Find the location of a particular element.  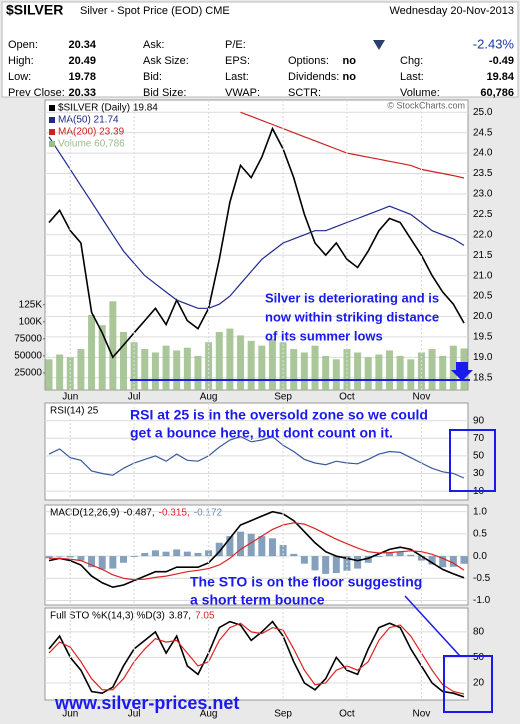

y-tick-label: 90 is located at coordinates (479, 420).